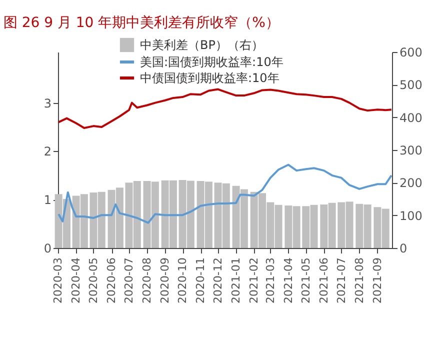  What do you see at coordinates (305, 281) in the screenshot?
I see `x-tick-label: 2021-05` at bounding box center [305, 281].